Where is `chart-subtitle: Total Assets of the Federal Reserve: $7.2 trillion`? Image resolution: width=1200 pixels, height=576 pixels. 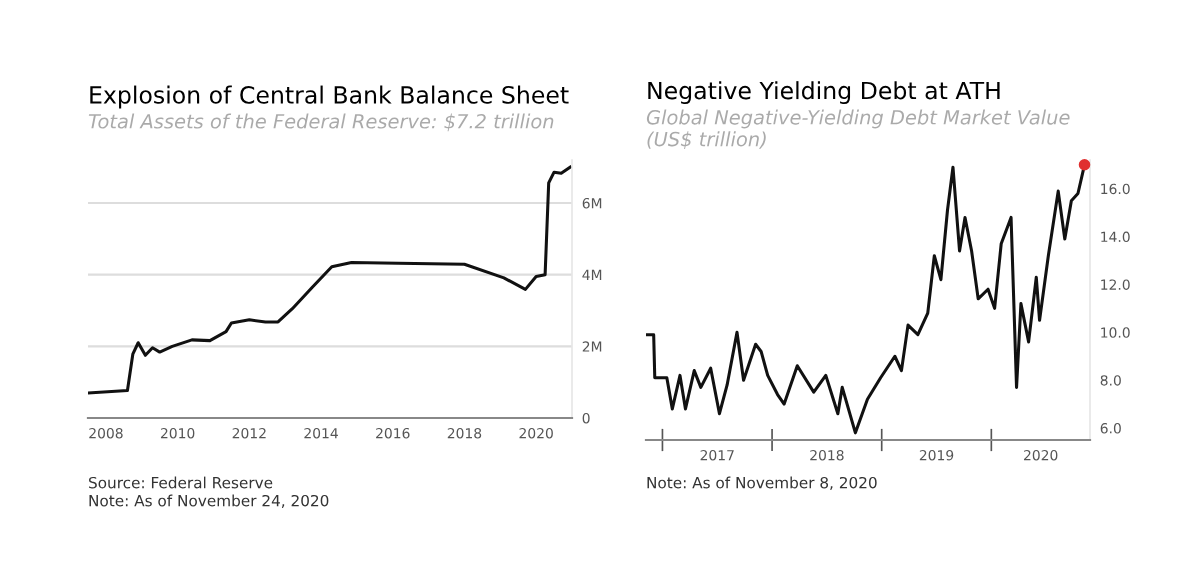
chart-subtitle: Total Assets of the Federal Reserve: $7.2 trillion is located at coordinates (321, 122).